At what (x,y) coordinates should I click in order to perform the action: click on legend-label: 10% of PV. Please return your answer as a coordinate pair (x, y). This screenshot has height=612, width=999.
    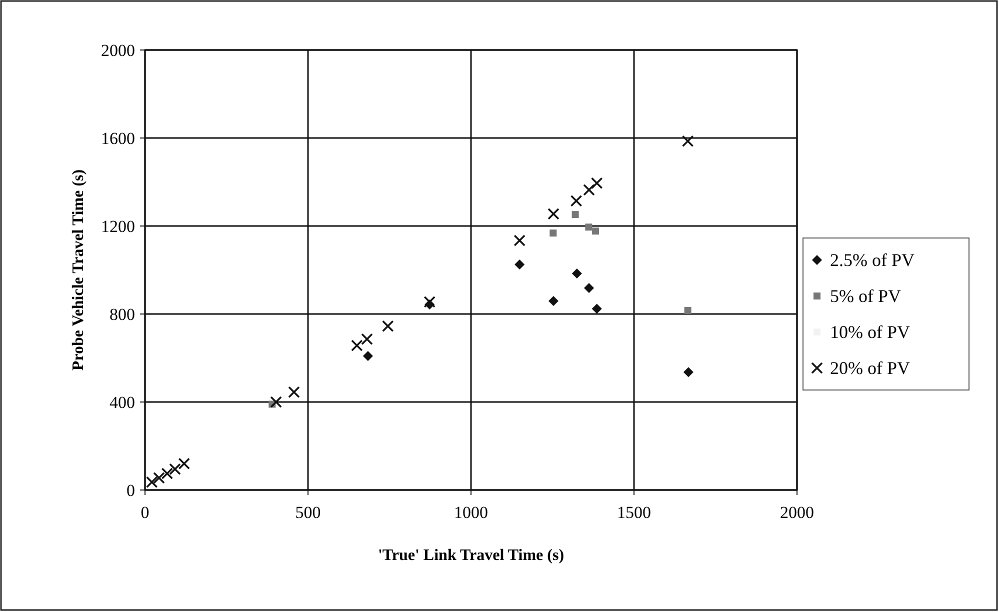
    Looking at the image, I should click on (870, 332).